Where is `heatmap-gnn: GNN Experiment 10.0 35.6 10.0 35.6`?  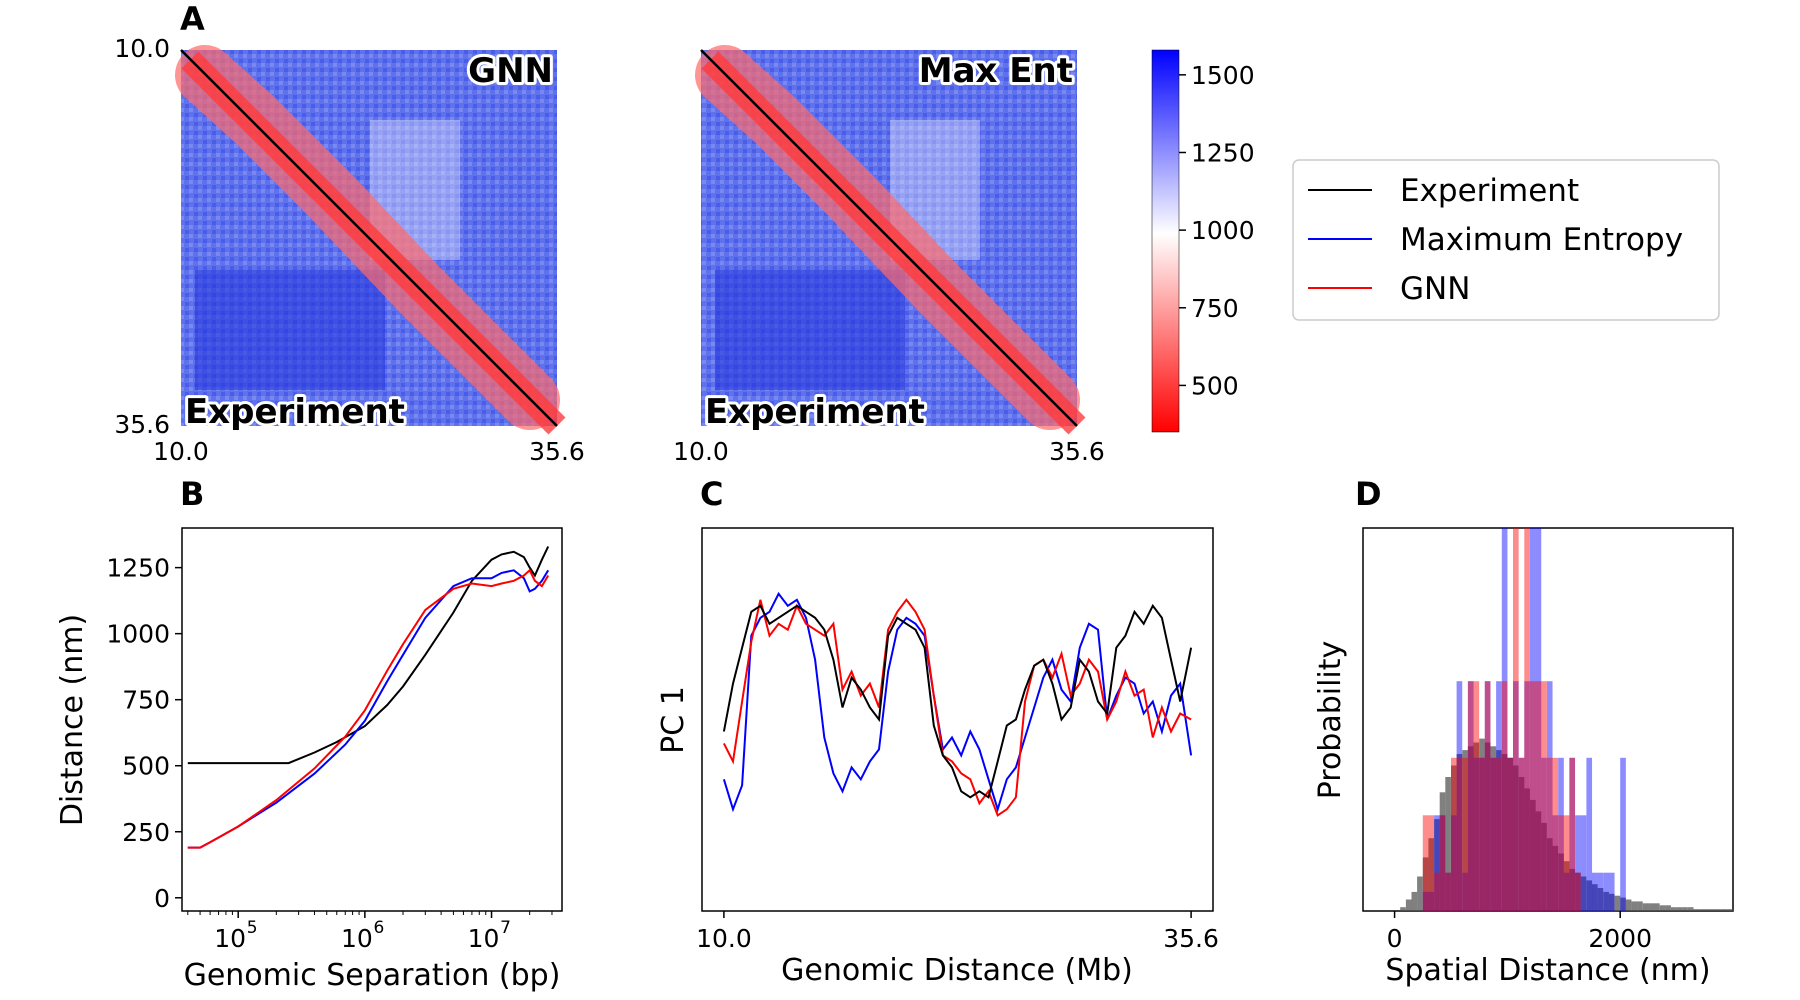 heatmap-gnn: GNN Experiment 10.0 35.6 10.0 35.6 is located at coordinates (349, 250).